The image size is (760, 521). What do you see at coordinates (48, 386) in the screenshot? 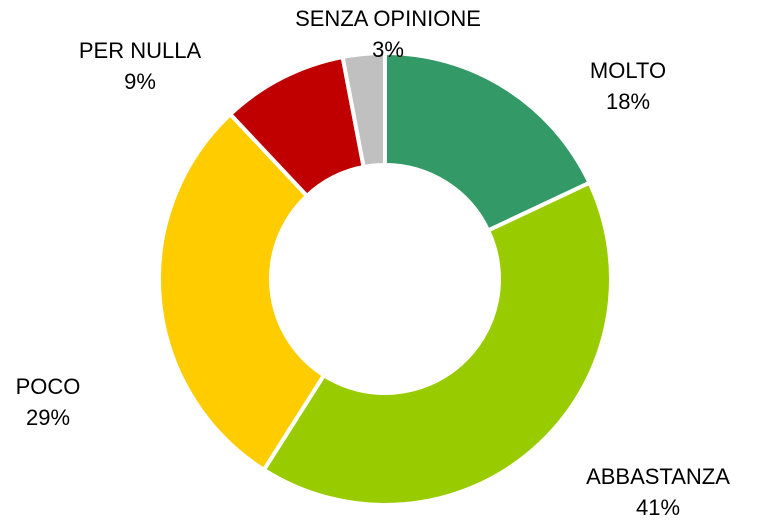
I see `slice-label: POCO` at bounding box center [48, 386].